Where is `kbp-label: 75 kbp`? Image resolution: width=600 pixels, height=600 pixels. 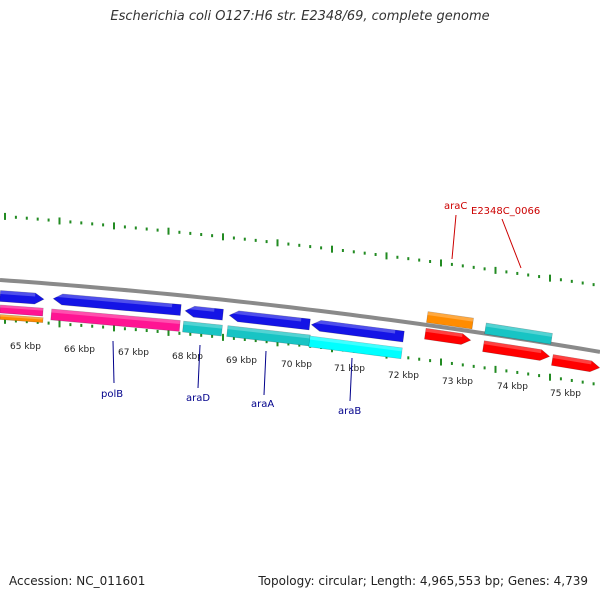
kbp-label: 75 kbp is located at coordinates (565, 394).